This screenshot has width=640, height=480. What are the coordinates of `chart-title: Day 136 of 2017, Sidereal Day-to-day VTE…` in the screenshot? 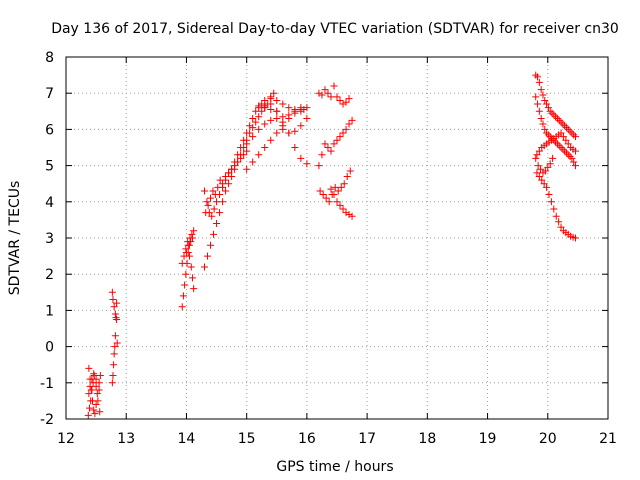 It's located at (335, 29).